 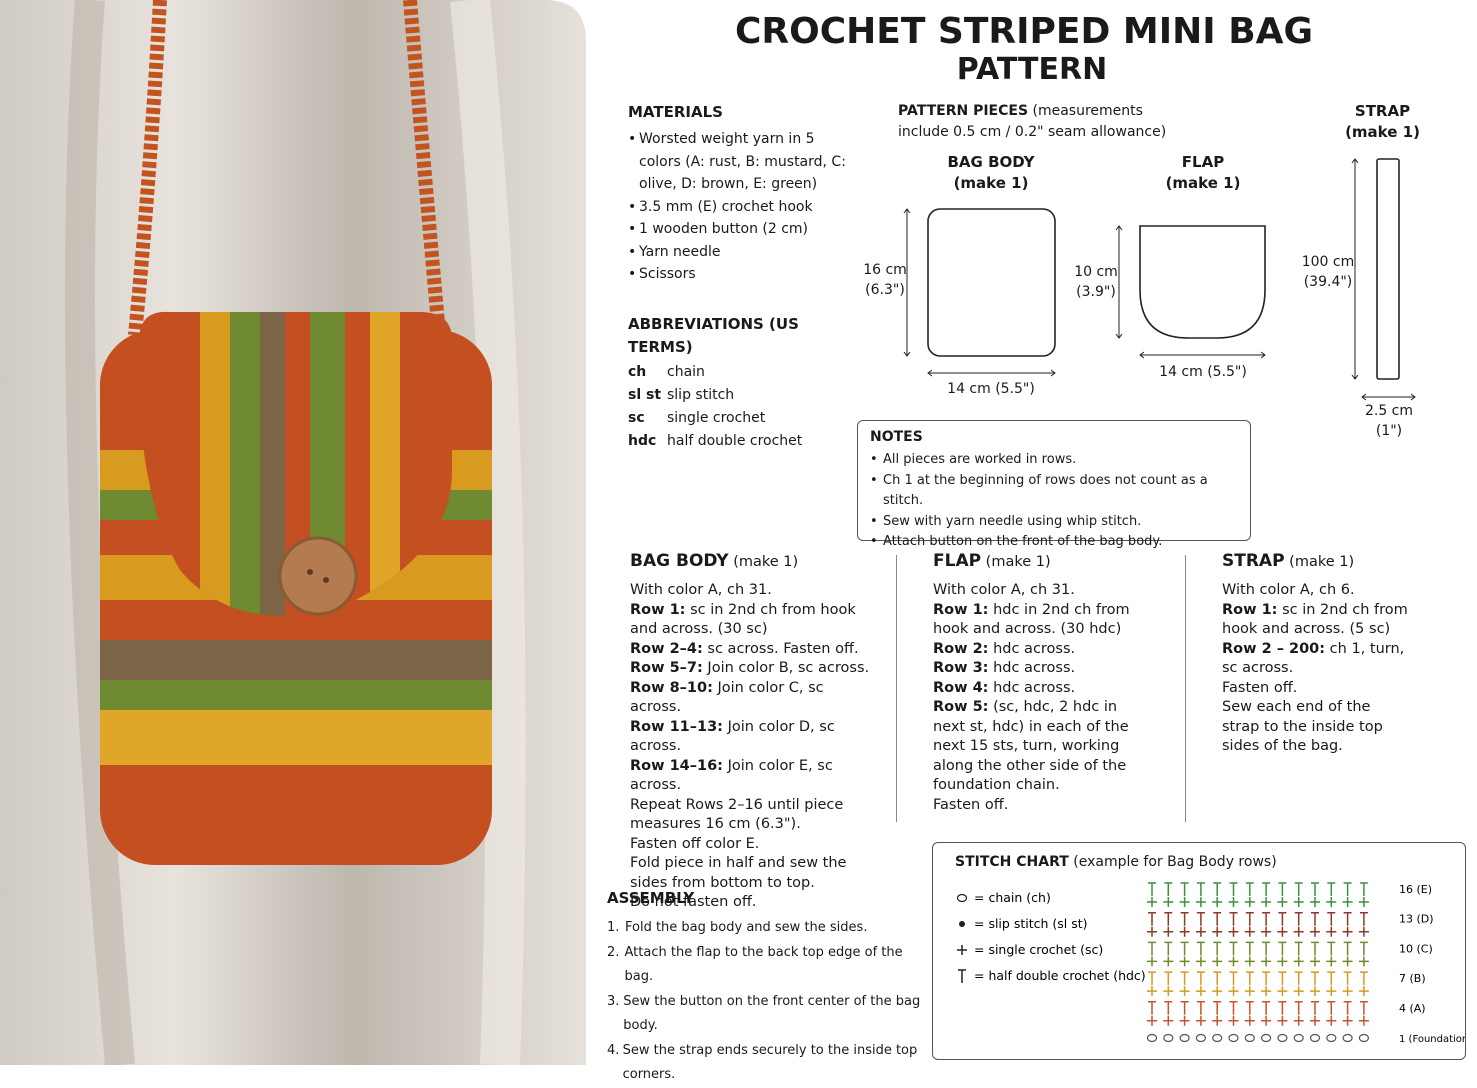 What do you see at coordinates (1389, 411) in the screenshot?
I see `value: 2.5 cm` at bounding box center [1389, 411].